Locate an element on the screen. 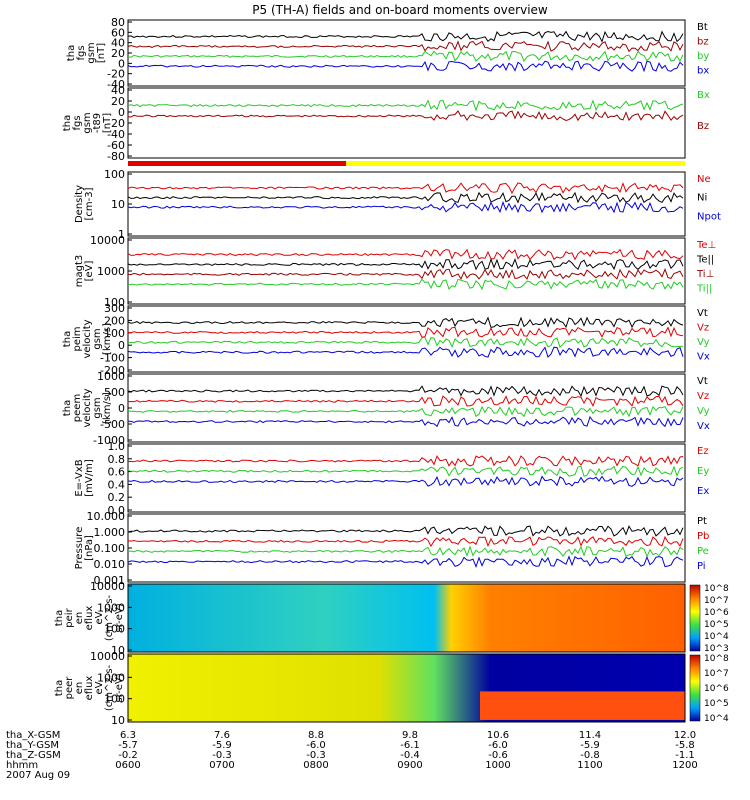 Image resolution: width=750 pixels, height=800 pixels. panel-3: 100 10 1 Density[cm-3] Ne Ni Npot is located at coordinates (397, 204).